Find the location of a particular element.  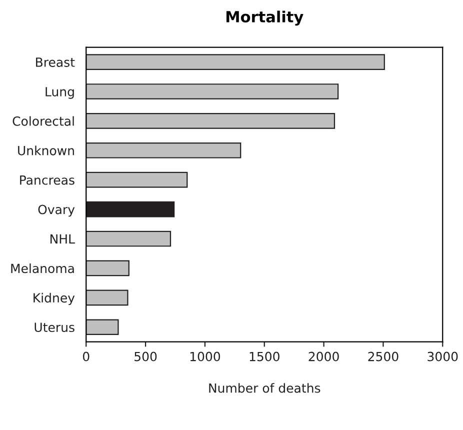

x-tick-label: 1500 is located at coordinates (265, 357).